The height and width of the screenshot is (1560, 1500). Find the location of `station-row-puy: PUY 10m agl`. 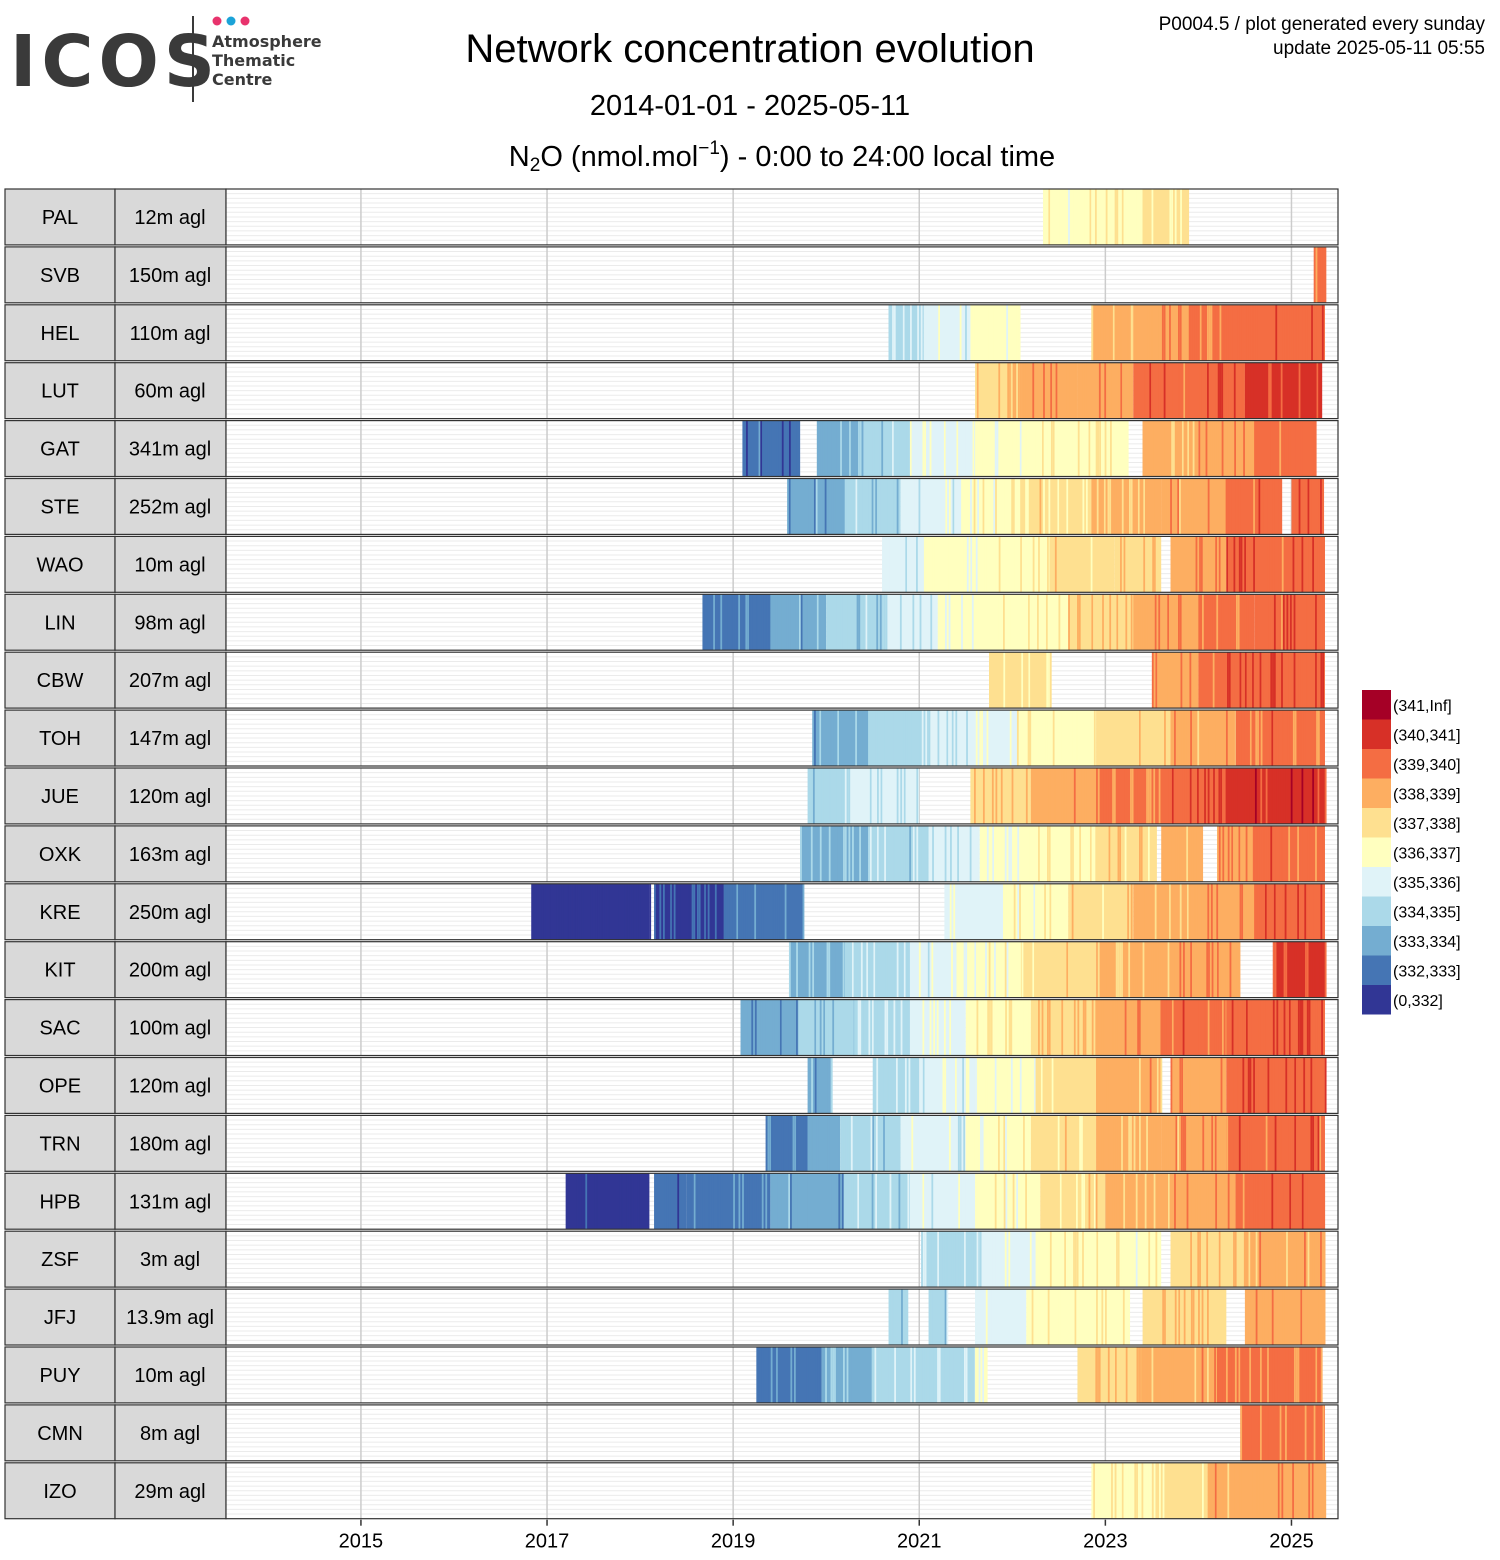

station-row-puy: PUY 10m agl is located at coordinates (671, 1375).